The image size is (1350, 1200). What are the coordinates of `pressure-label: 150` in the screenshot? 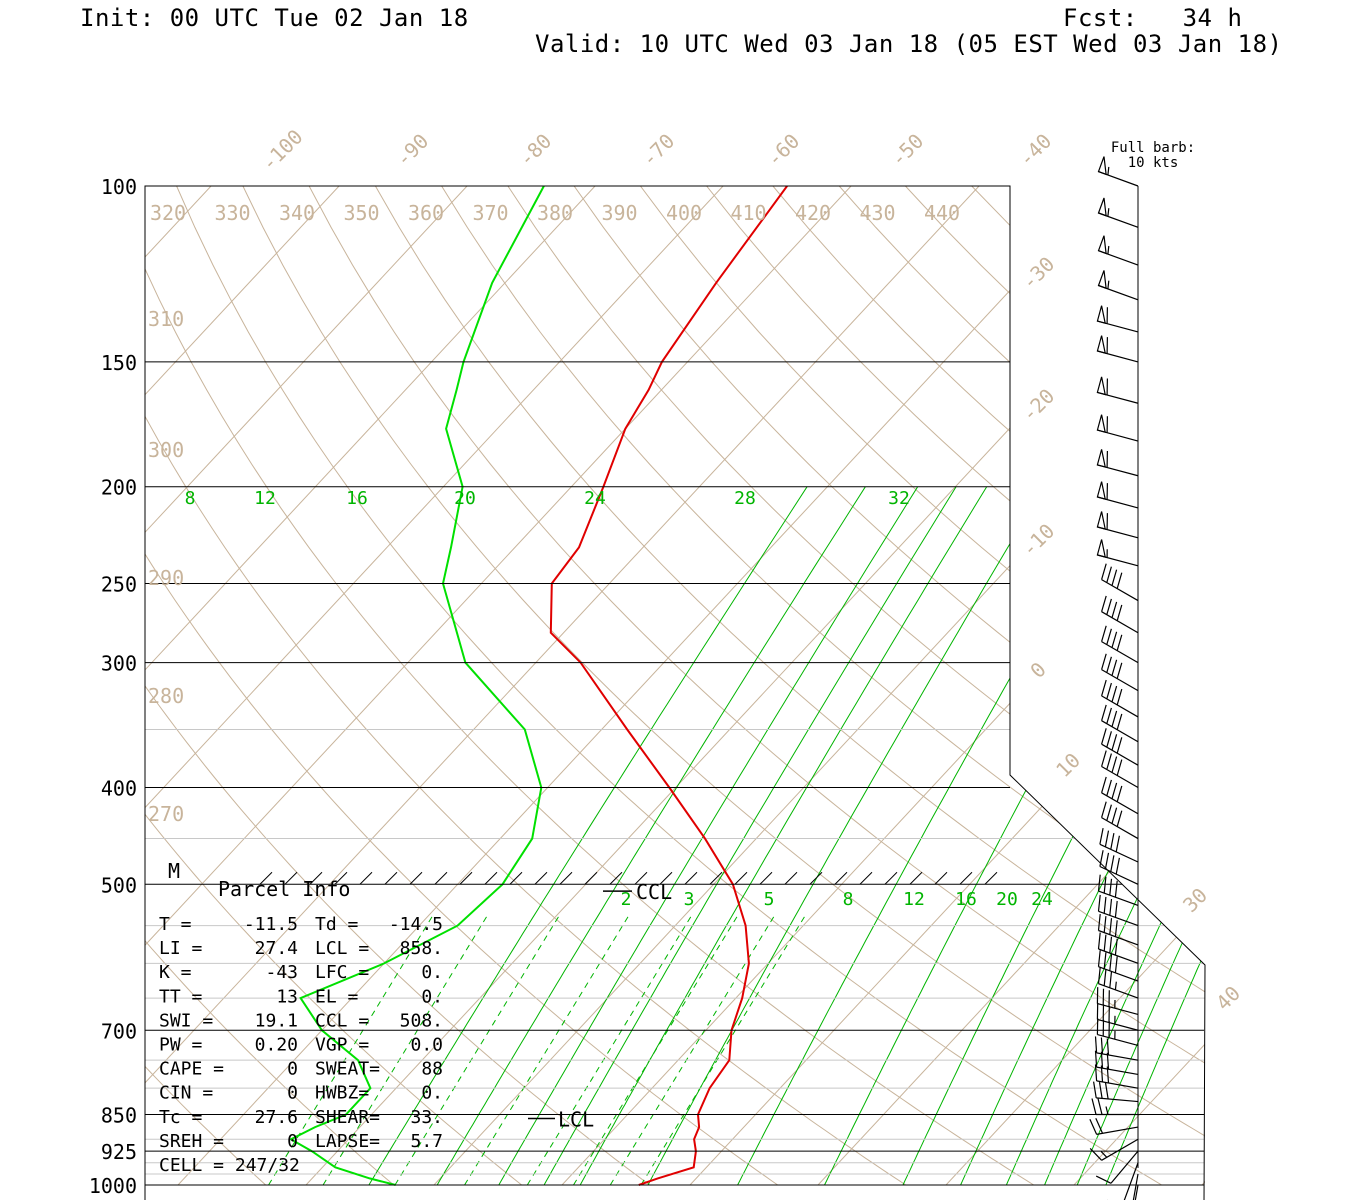 It's located at (119, 363).